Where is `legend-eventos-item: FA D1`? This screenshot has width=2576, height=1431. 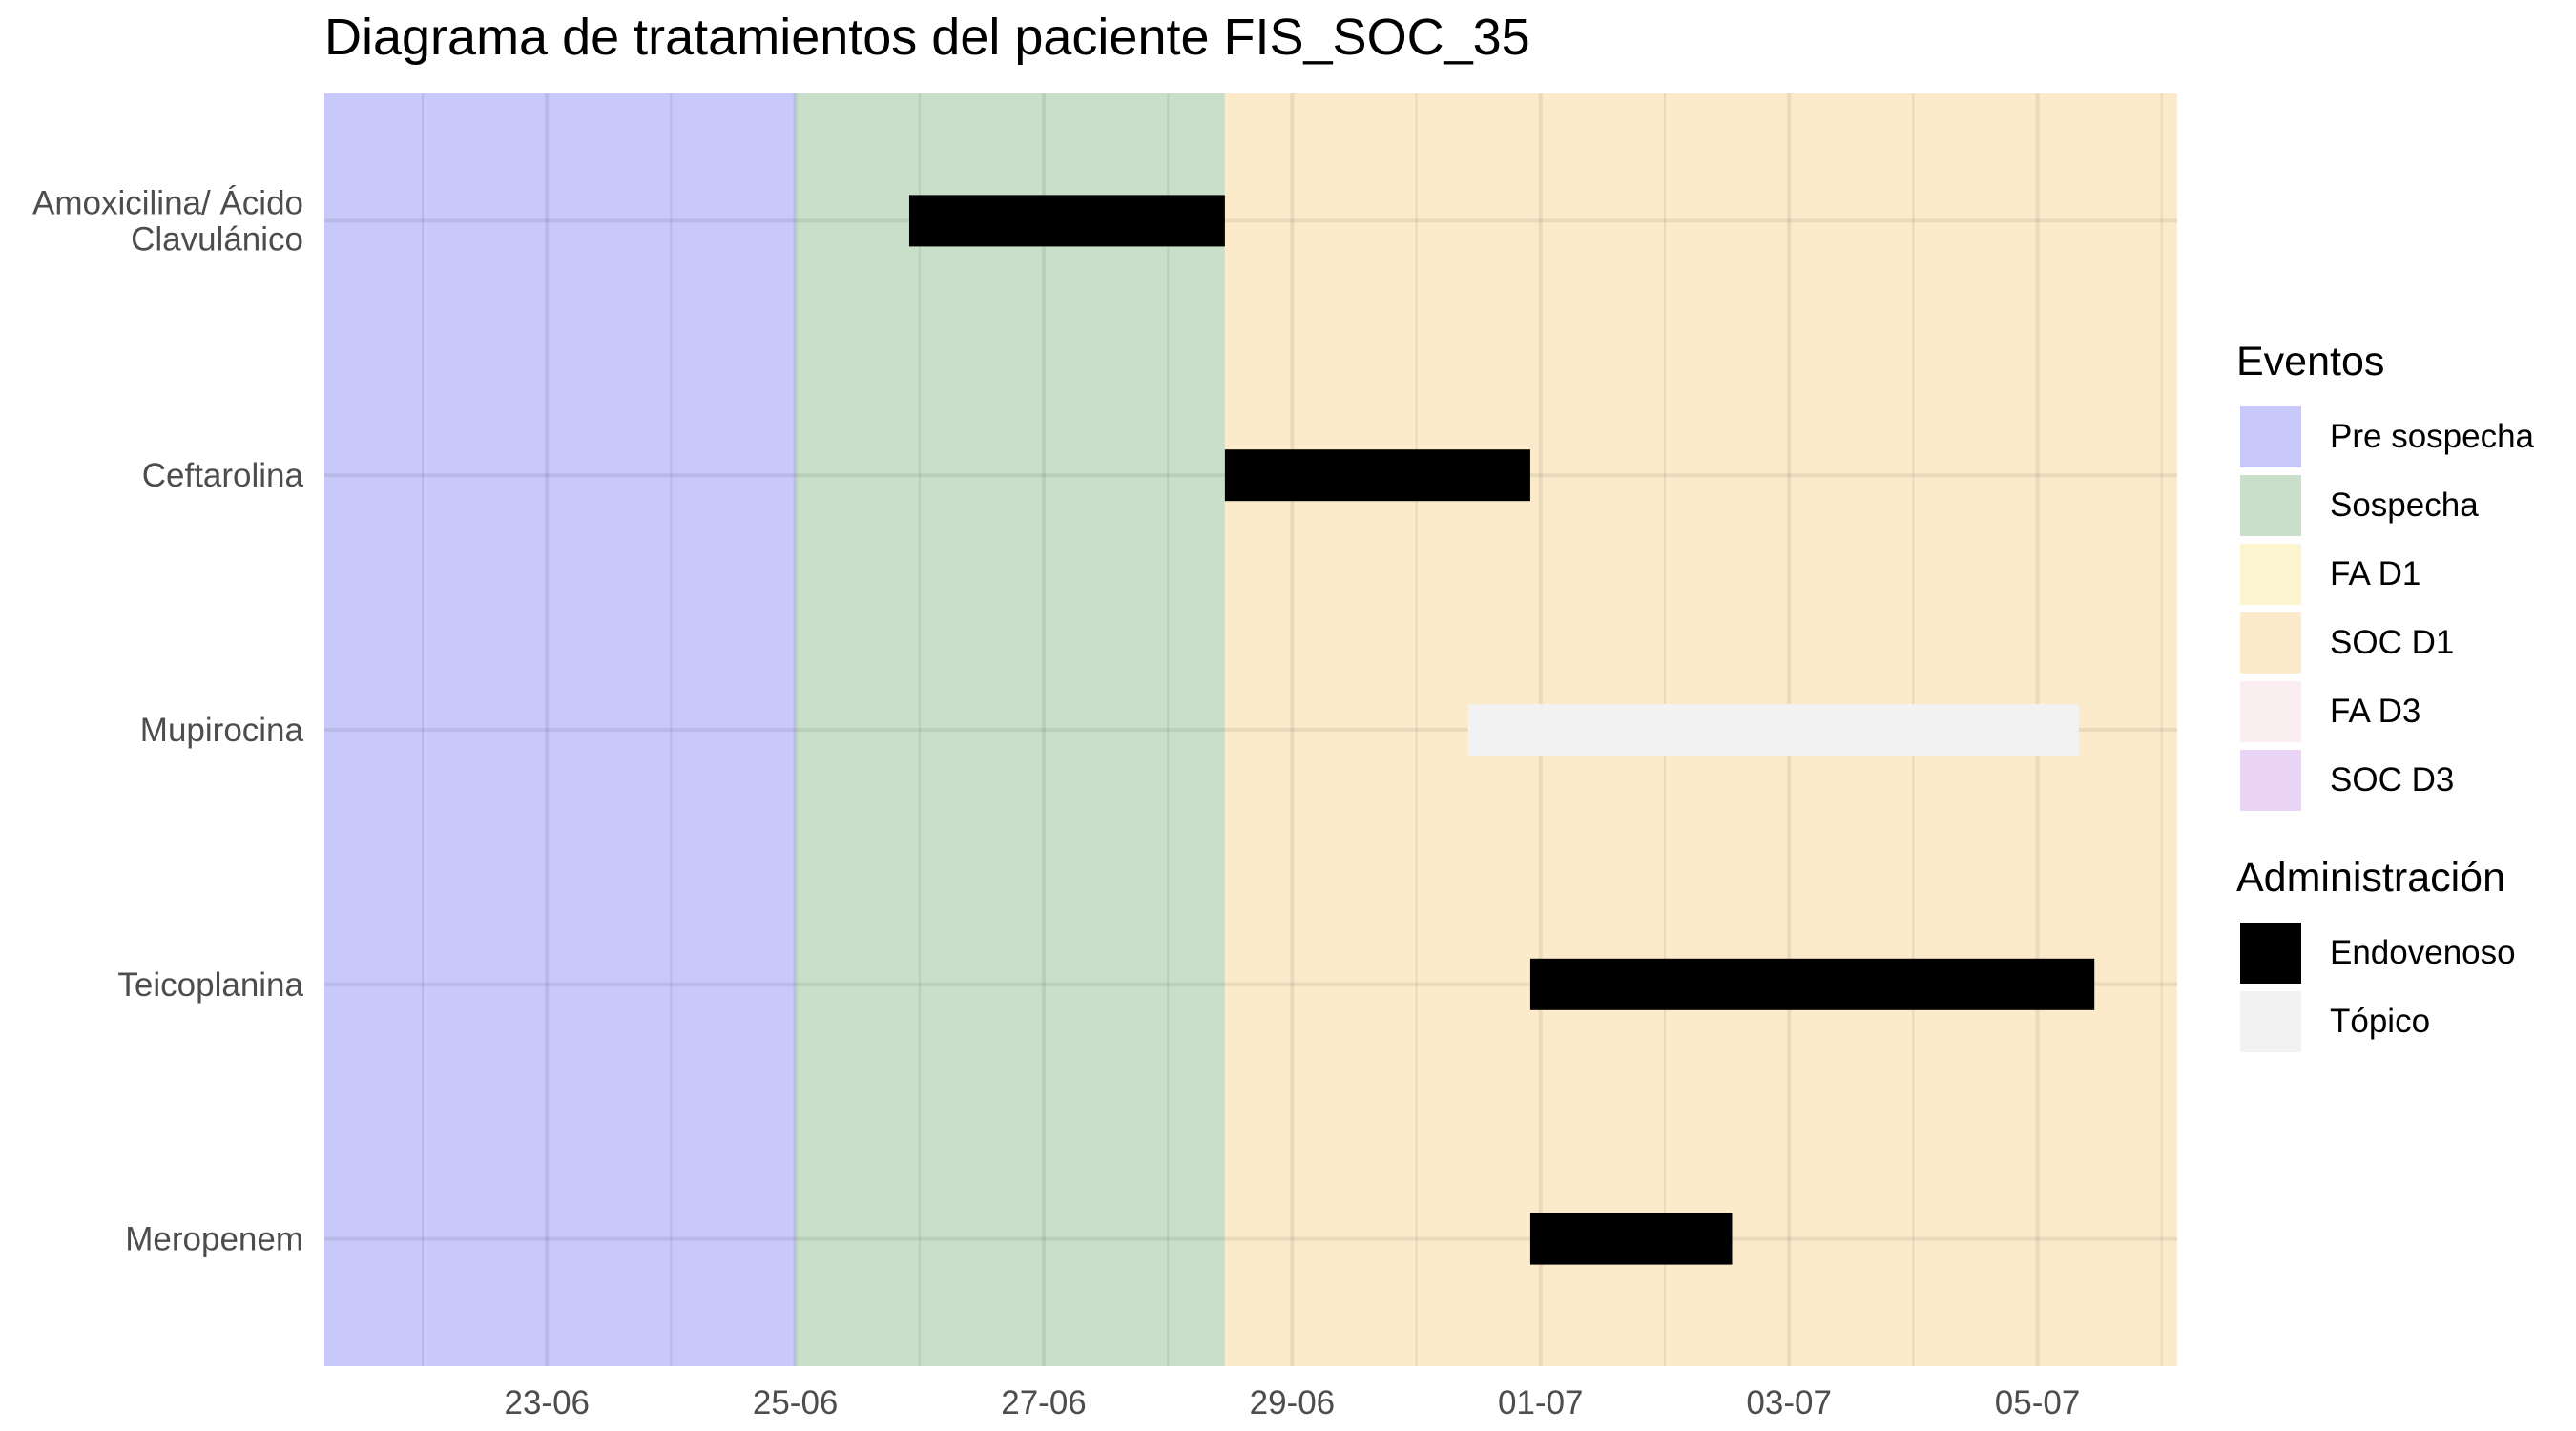 legend-eventos-item: FA D1 is located at coordinates (2385, 574).